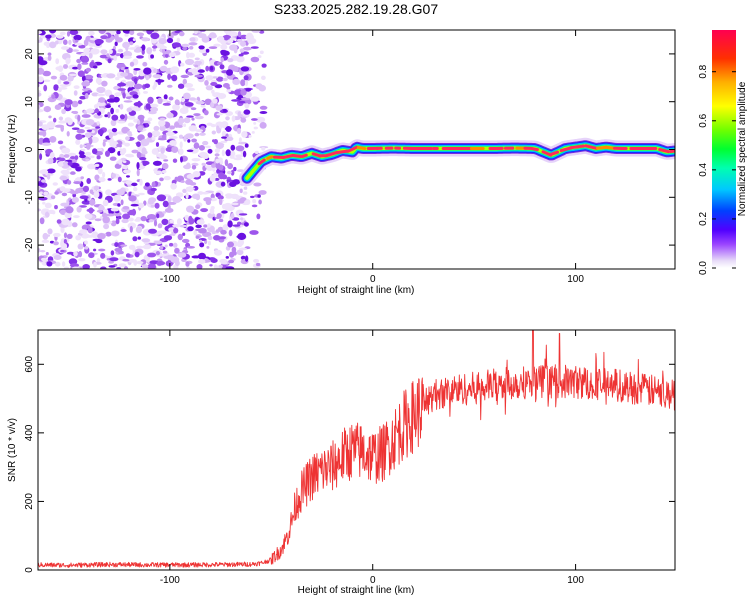  I want to click on colorbar-tick-label: 0.0, so click(703, 268).